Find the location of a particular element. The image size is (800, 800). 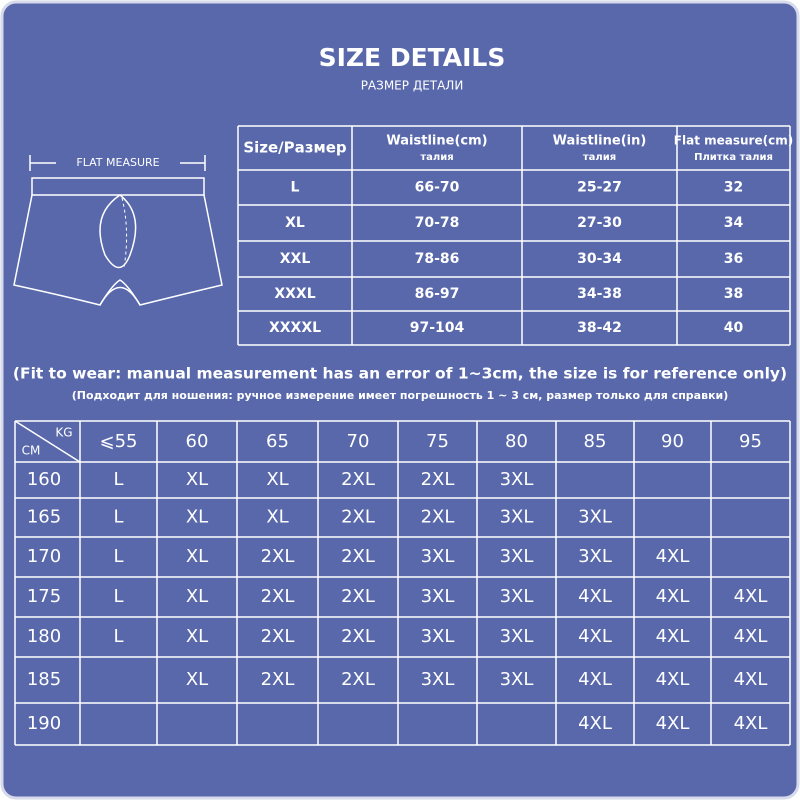

column-header: 60 is located at coordinates (197, 441).